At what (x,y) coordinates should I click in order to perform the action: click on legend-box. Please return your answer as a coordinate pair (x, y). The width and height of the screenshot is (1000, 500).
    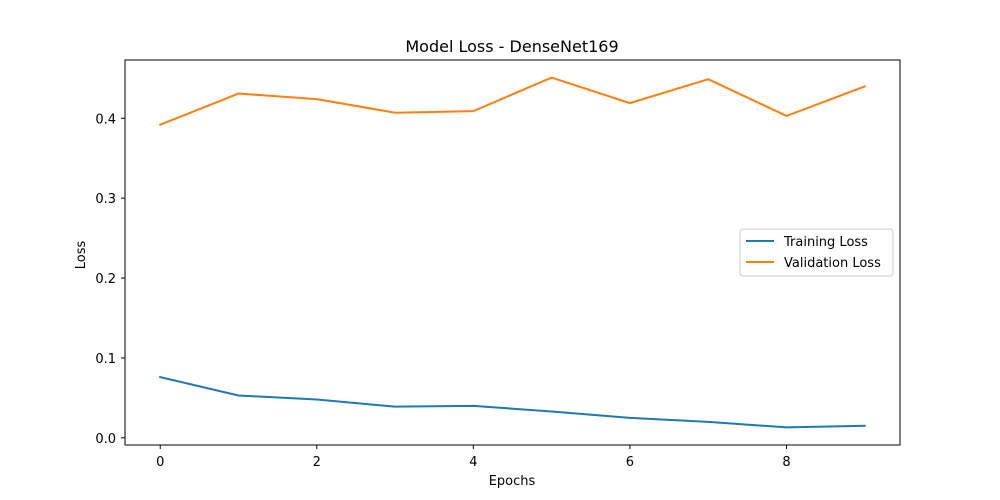
    Looking at the image, I should click on (816, 252).